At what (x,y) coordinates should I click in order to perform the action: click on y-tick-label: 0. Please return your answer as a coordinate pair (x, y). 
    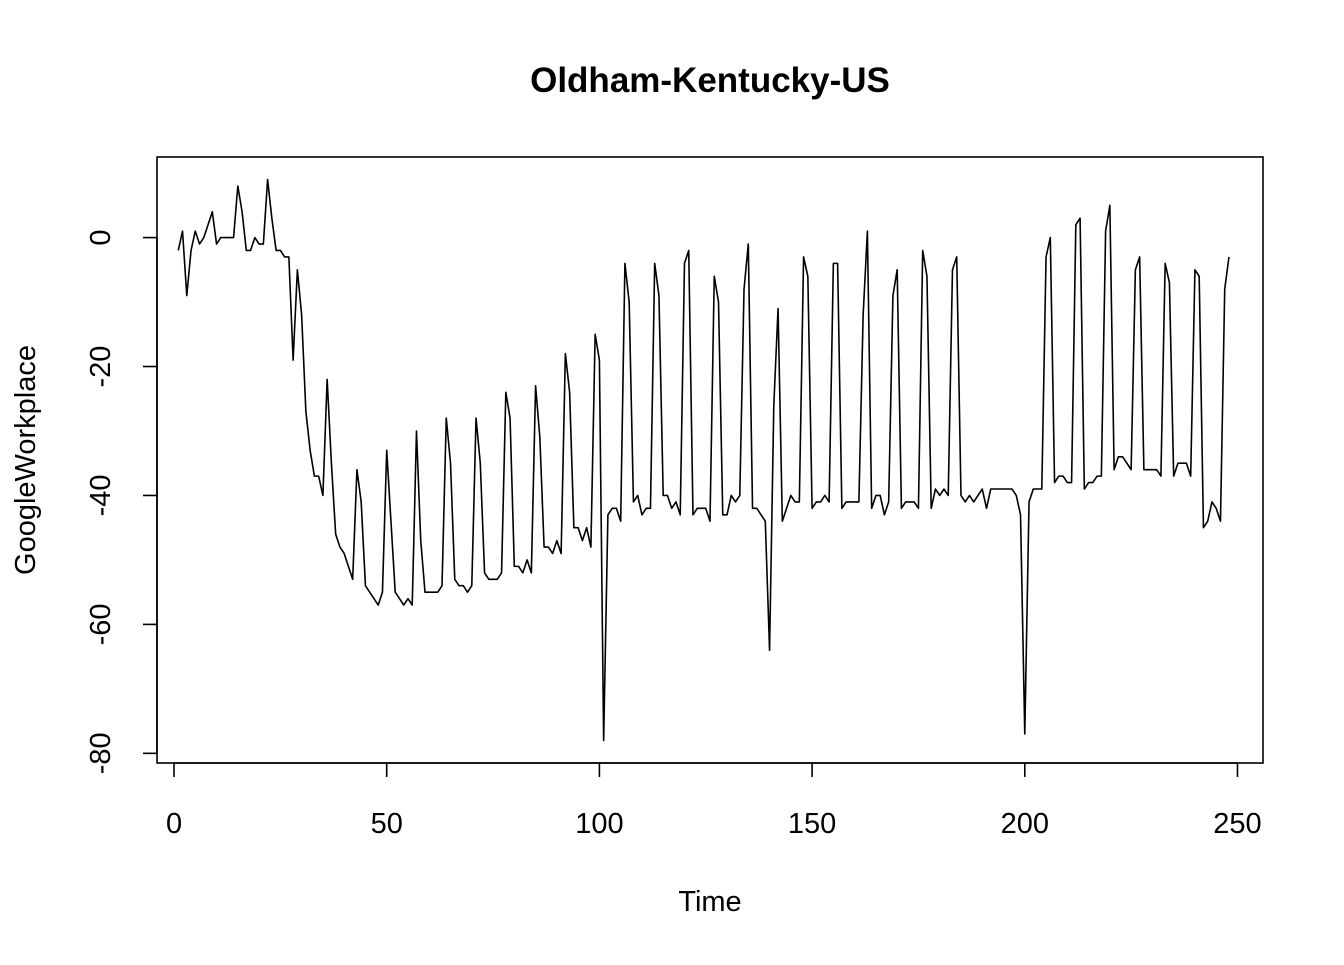
    Looking at the image, I should click on (101, 238).